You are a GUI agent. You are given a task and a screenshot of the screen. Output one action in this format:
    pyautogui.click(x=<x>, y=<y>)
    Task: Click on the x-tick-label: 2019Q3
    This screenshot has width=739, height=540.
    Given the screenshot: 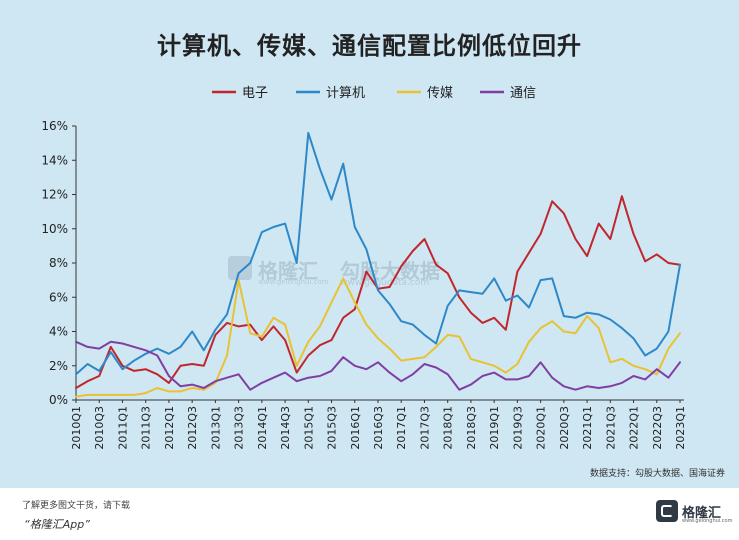 What is the action you would take?
    pyautogui.click(x=517, y=428)
    